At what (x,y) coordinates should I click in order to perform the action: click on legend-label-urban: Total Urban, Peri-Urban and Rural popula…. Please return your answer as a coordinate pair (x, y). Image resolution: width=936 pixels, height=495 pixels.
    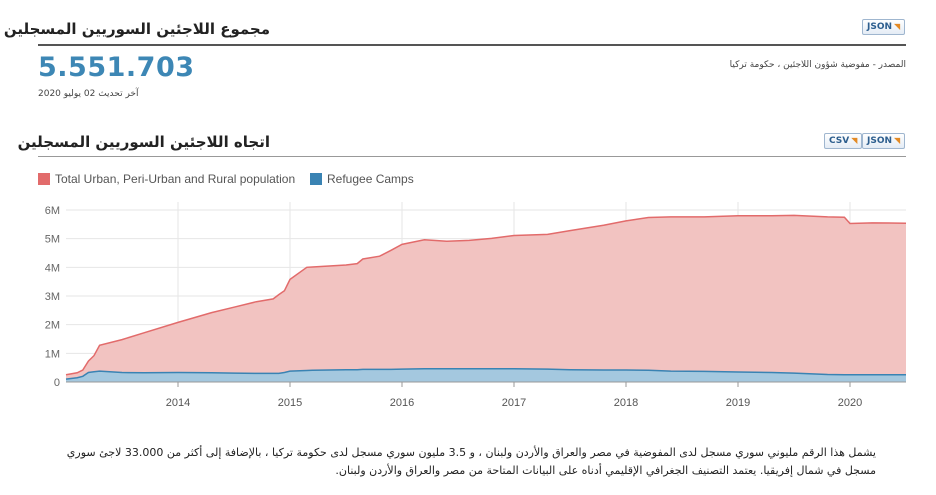
    Looking at the image, I should click on (175, 179).